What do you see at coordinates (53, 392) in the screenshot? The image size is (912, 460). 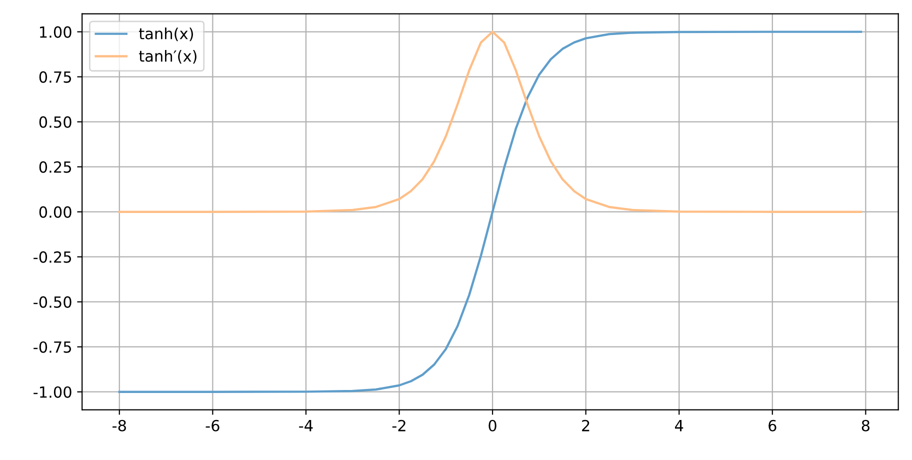 I see `y-tick-label: -1.00` at bounding box center [53, 392].